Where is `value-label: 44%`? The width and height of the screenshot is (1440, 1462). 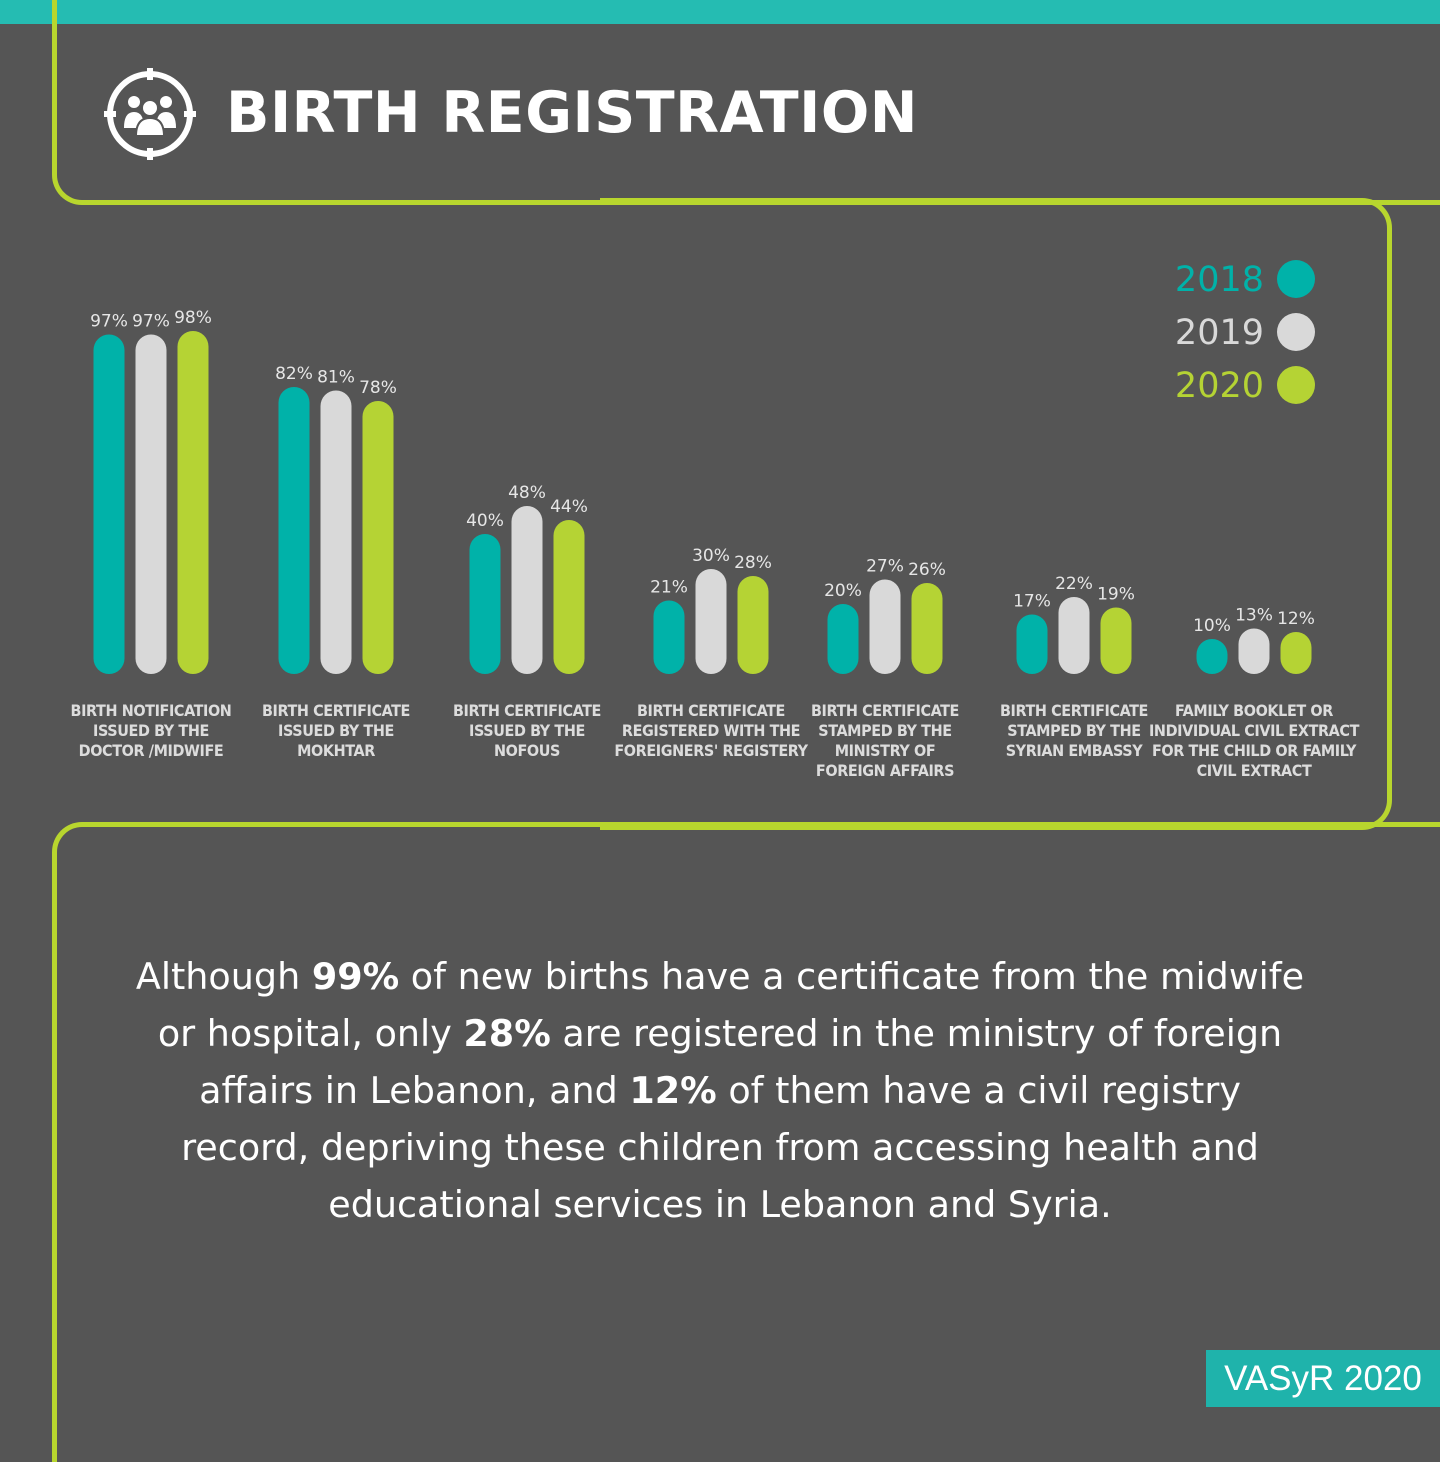 value-label: 44% is located at coordinates (569, 507).